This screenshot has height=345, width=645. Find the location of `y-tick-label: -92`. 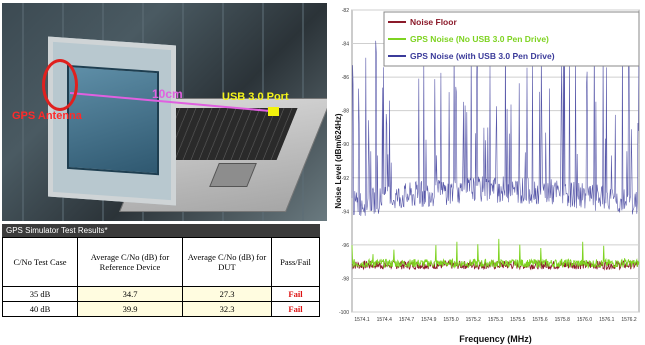

y-tick-label: -92 is located at coordinates (345, 179).